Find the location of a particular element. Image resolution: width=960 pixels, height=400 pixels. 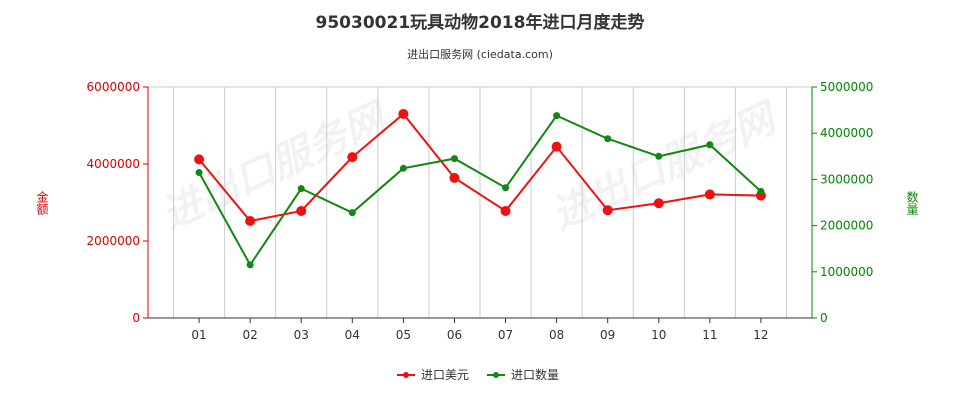

left-axis-tick-label: 6000000 is located at coordinates (113, 87).